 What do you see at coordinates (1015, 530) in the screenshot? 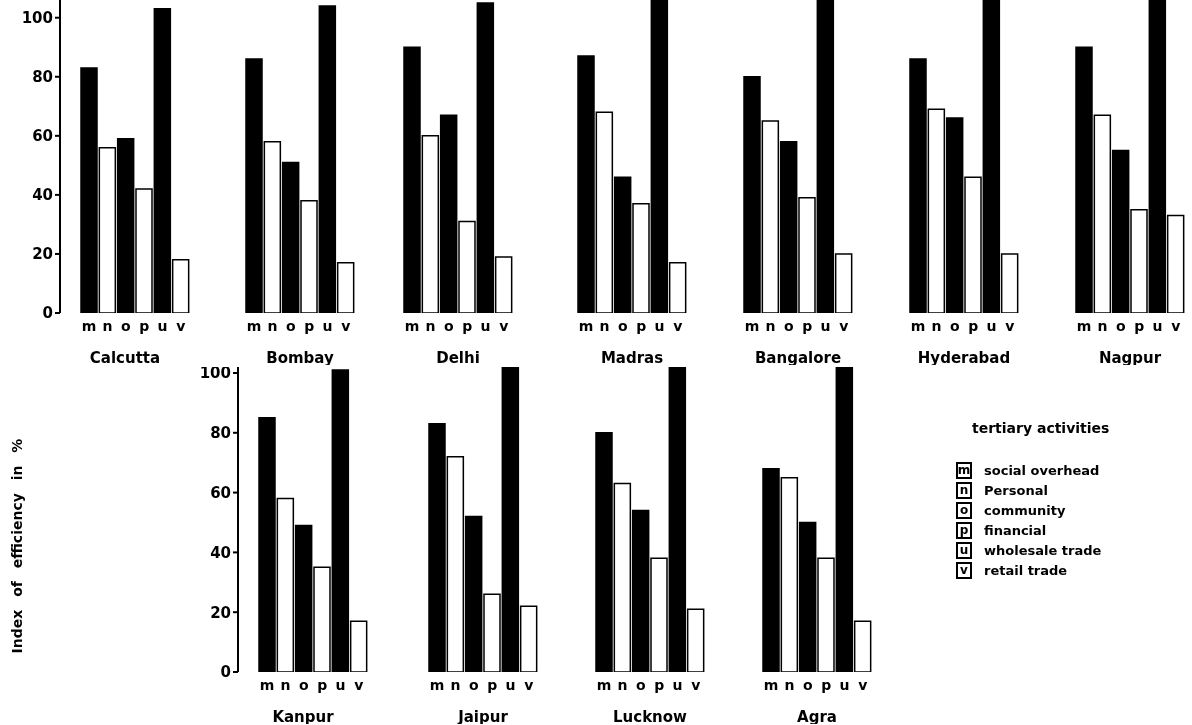
I see `text: financial` at bounding box center [1015, 530].